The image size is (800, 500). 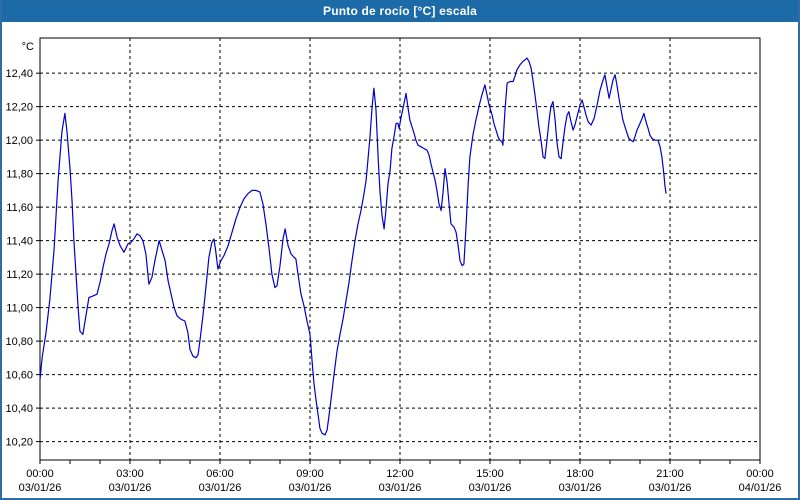 I want to click on y-tick-label: 11,00, so click(x=19, y=309).